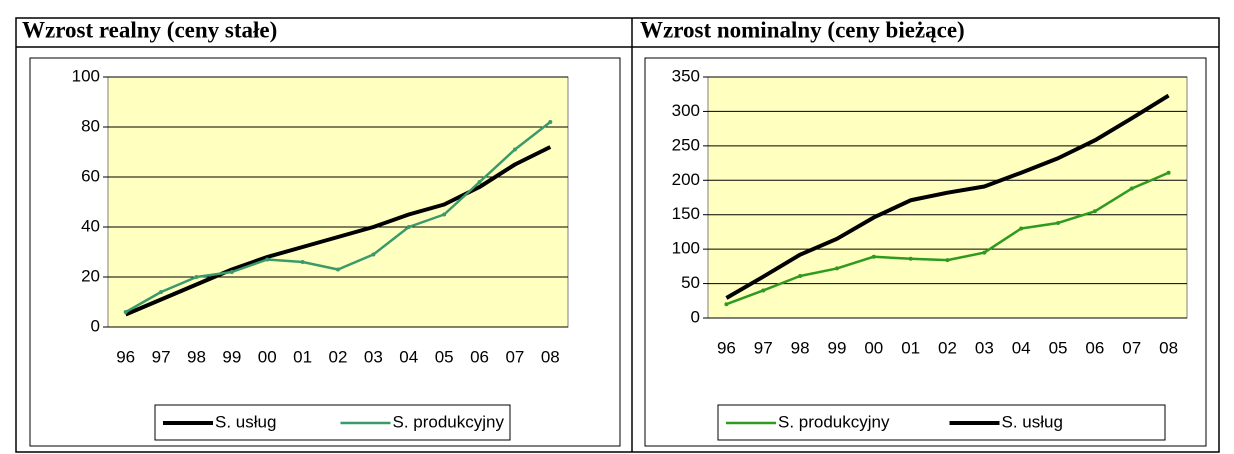 Image resolution: width=1234 pixels, height=454 pixels. What do you see at coordinates (686, 144) in the screenshot?
I see `y-tick-label: 250` at bounding box center [686, 144].